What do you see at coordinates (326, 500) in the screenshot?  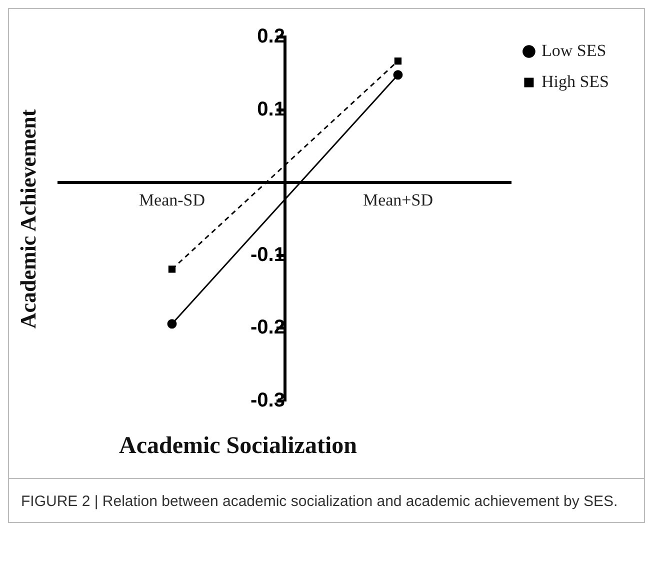 I see `caption: FIGURE 2 | Relation between academic socialization and academic achievement by SES.` at bounding box center [326, 500].